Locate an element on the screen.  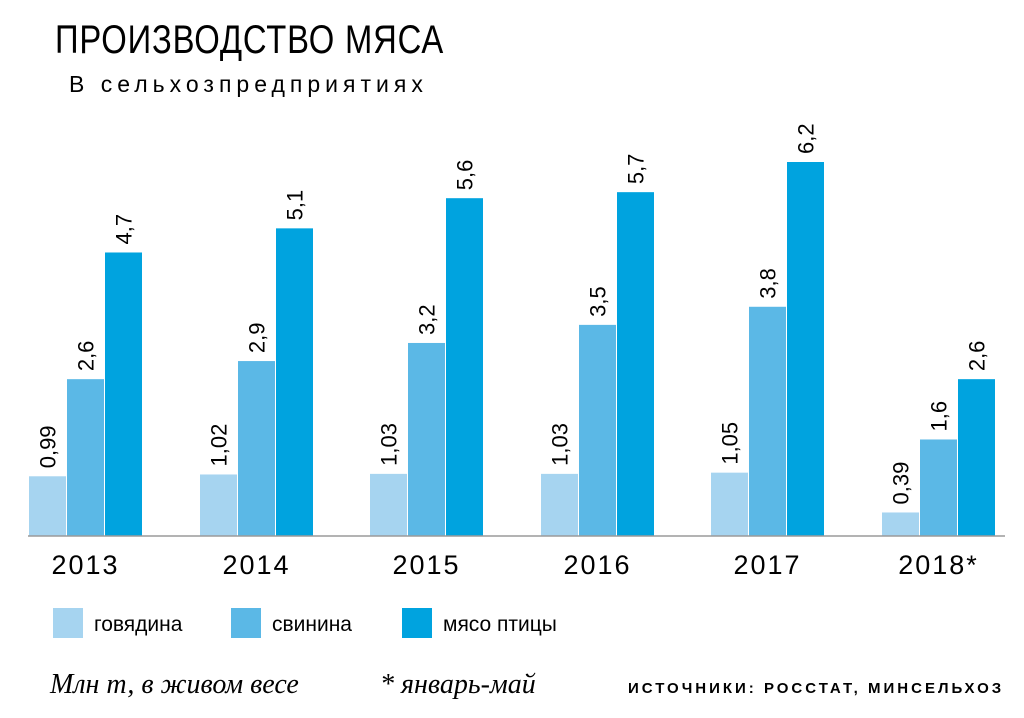
x-tick-label: 2018* is located at coordinates (938, 565).